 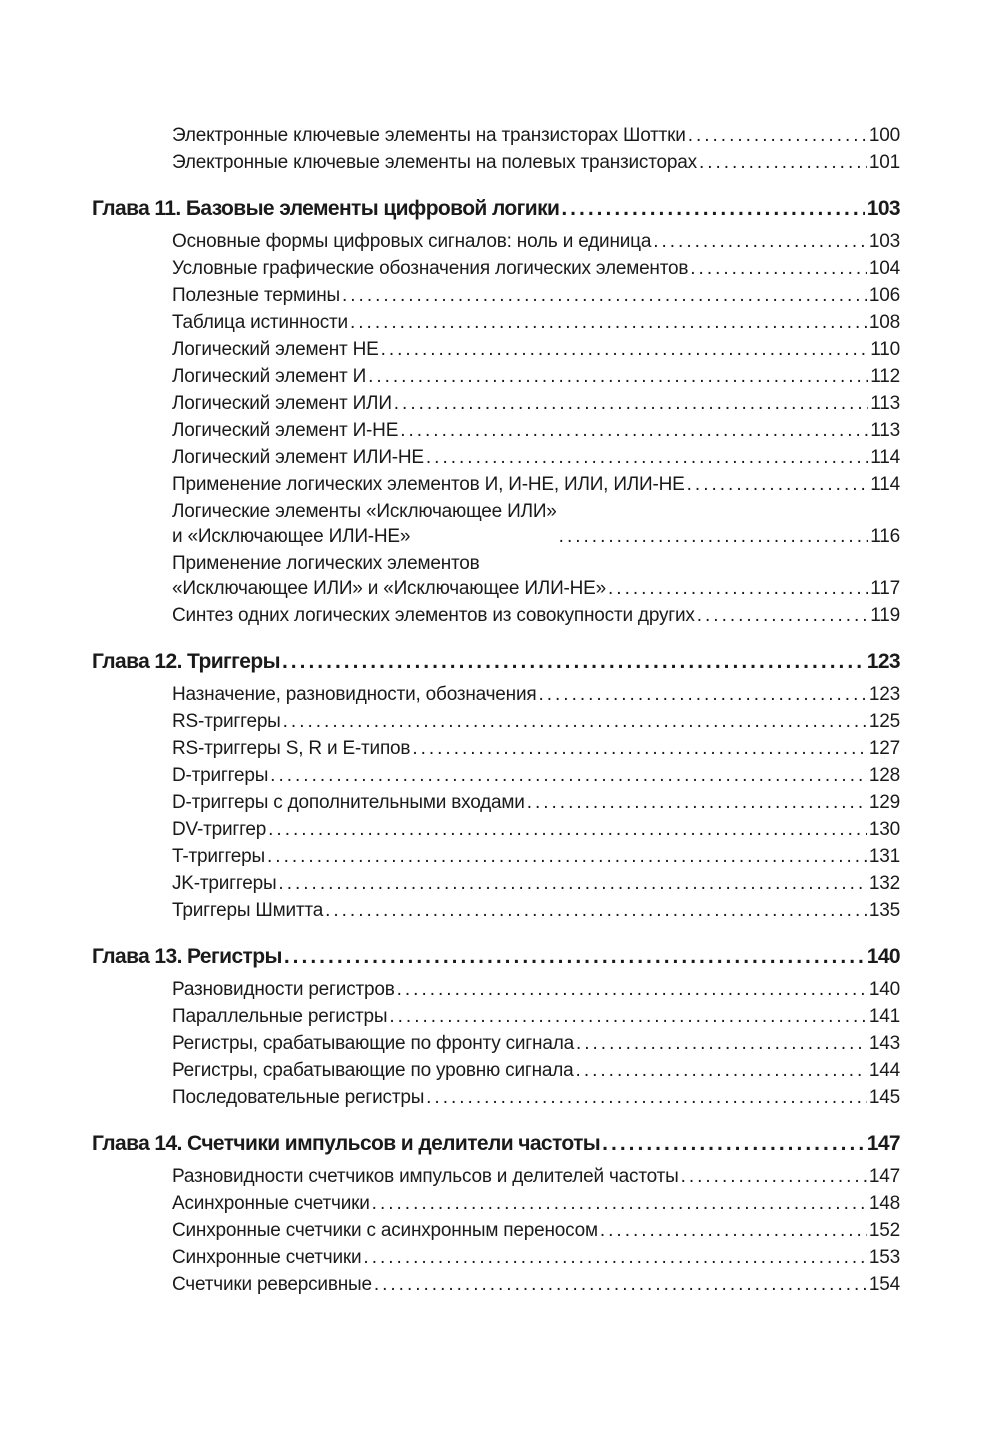 What do you see at coordinates (536, 376) in the screenshot?
I see `toc-entry: Логический элемент И 112` at bounding box center [536, 376].